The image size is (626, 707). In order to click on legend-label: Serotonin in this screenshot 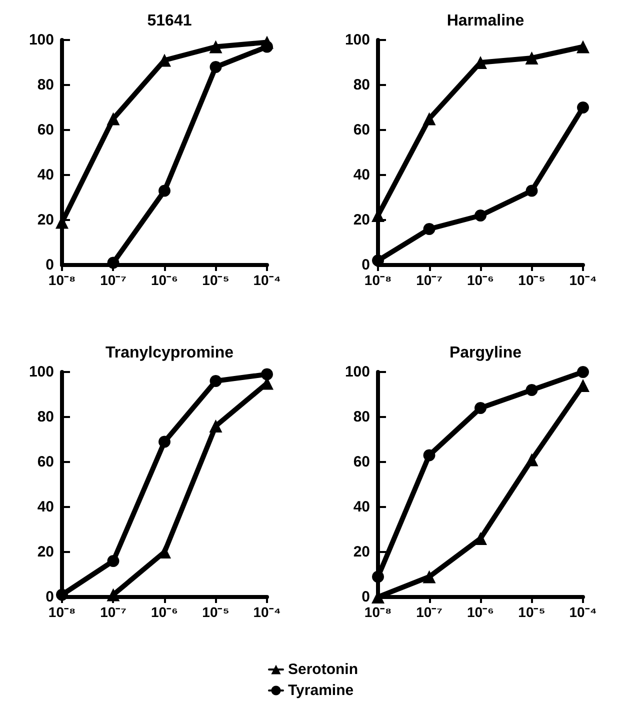, I will do `click(323, 669)`.